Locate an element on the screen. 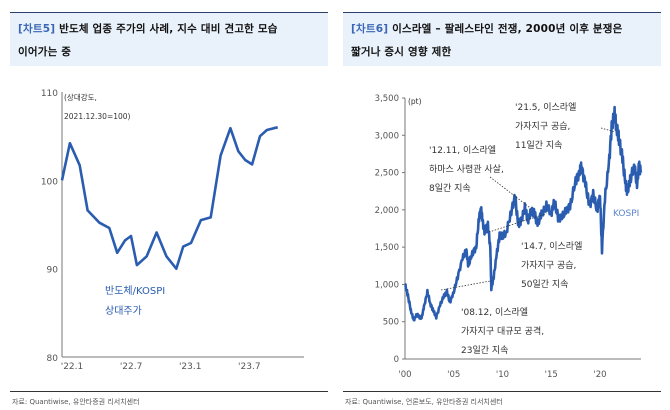  annotation-text: 가자지구 대규모 공격, is located at coordinates (502, 331).